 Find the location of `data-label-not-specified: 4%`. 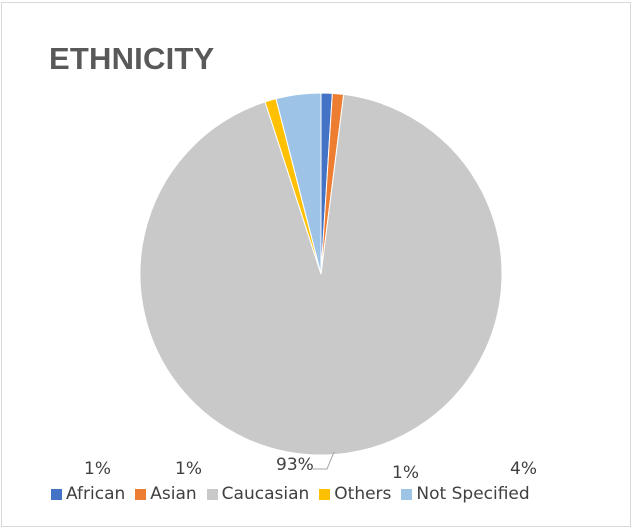

data-label-not-specified: 4% is located at coordinates (523, 469).